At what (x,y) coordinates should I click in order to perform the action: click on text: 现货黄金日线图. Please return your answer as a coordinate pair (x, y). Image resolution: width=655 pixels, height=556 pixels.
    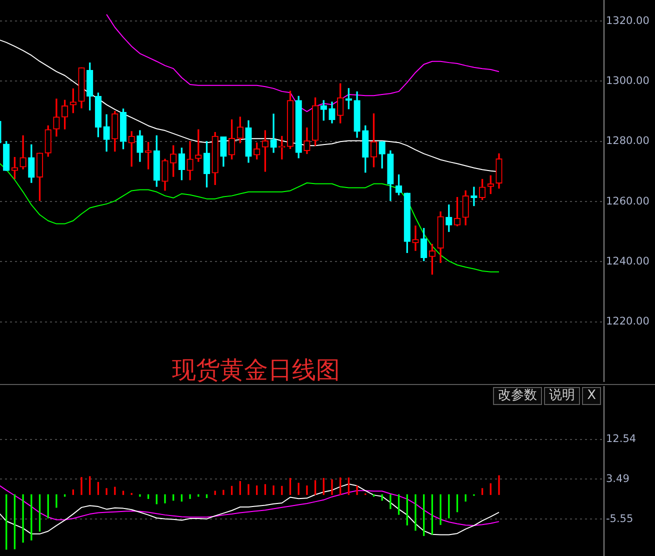
    Looking at the image, I should click on (256, 370).